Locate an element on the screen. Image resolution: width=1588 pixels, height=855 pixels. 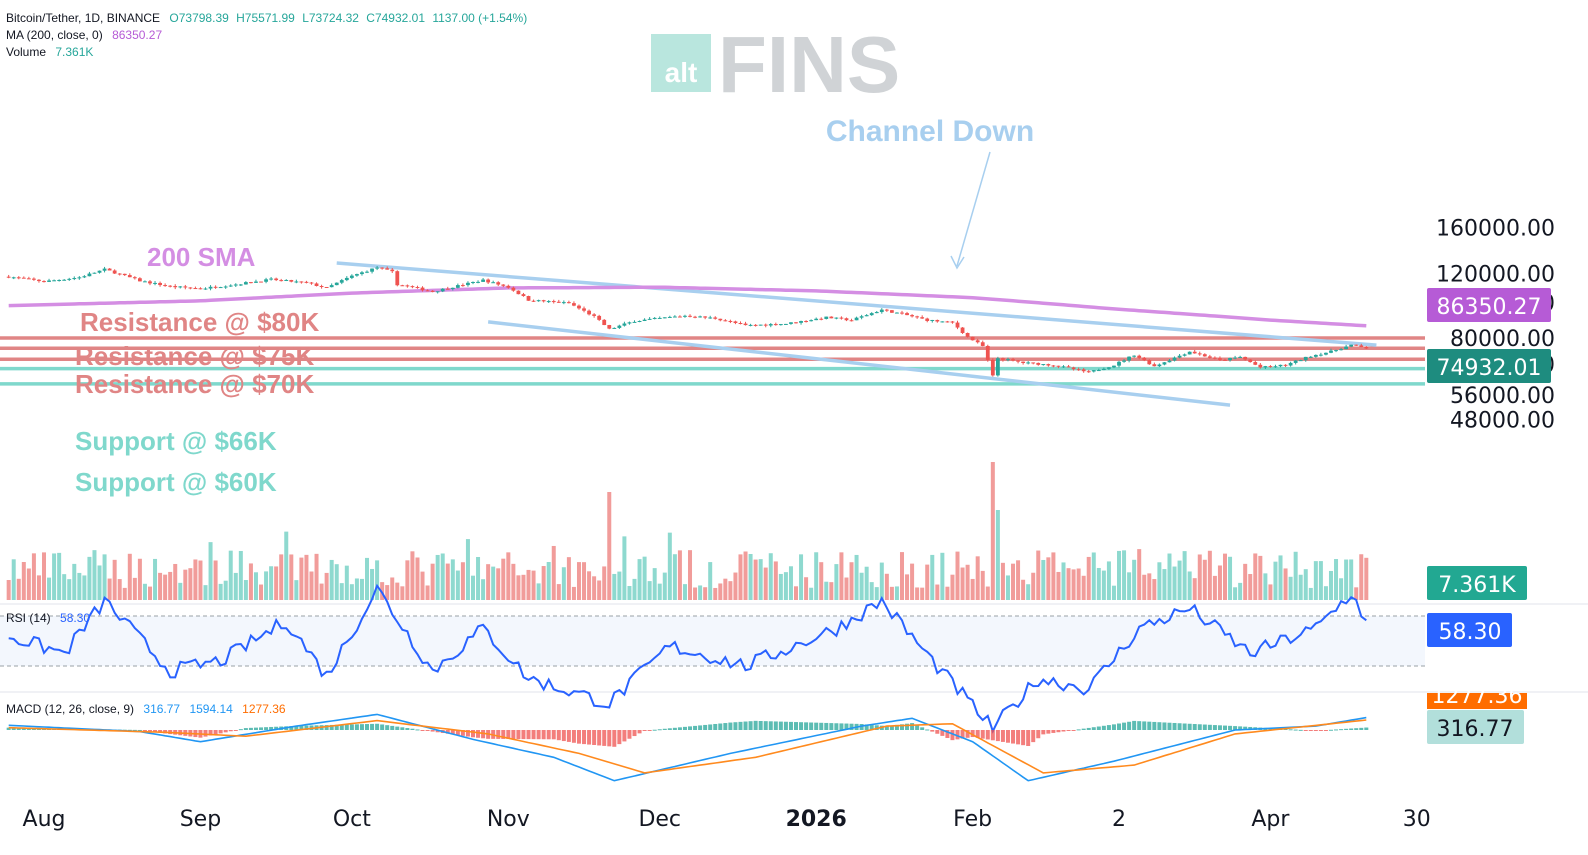
macd-badge-text: 316.77 is located at coordinates (1475, 729).